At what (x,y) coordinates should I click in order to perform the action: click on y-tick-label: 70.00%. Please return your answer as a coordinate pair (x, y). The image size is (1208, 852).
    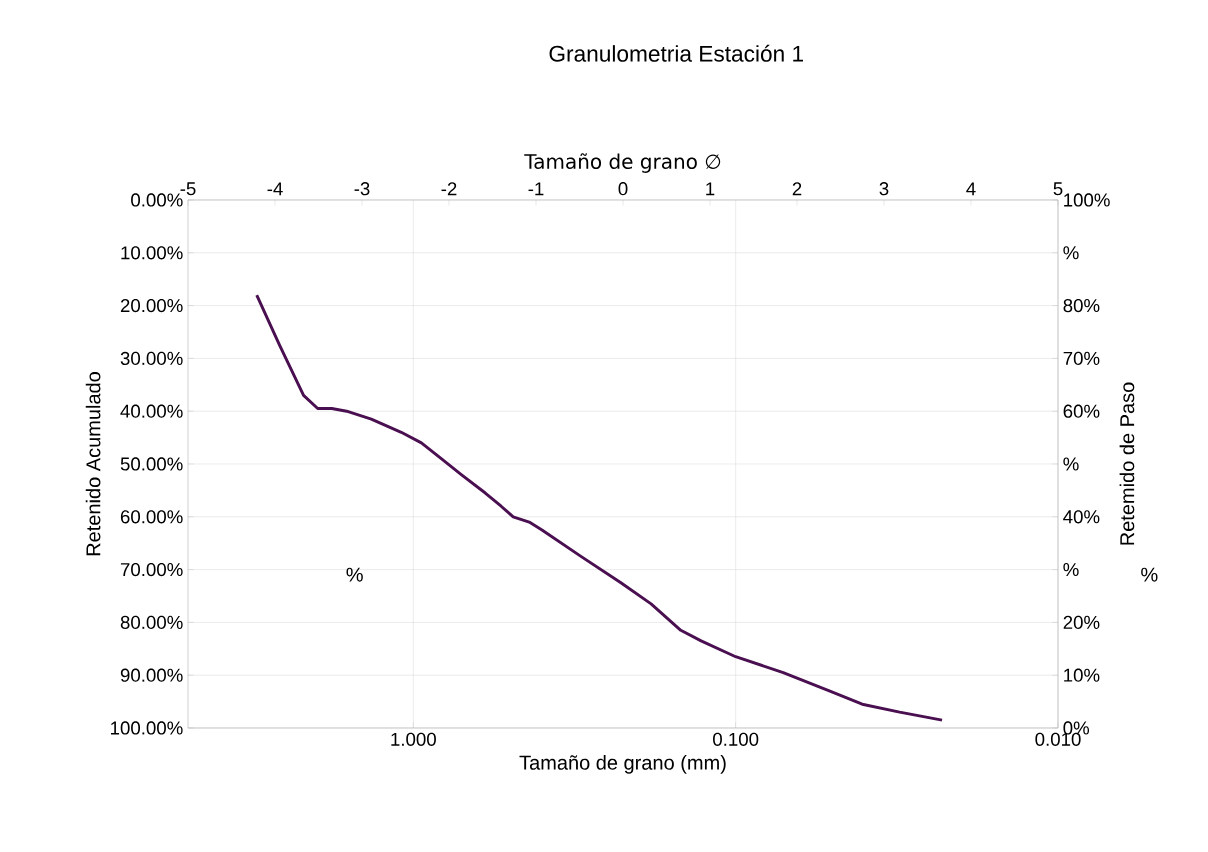
    Looking at the image, I should click on (151, 569).